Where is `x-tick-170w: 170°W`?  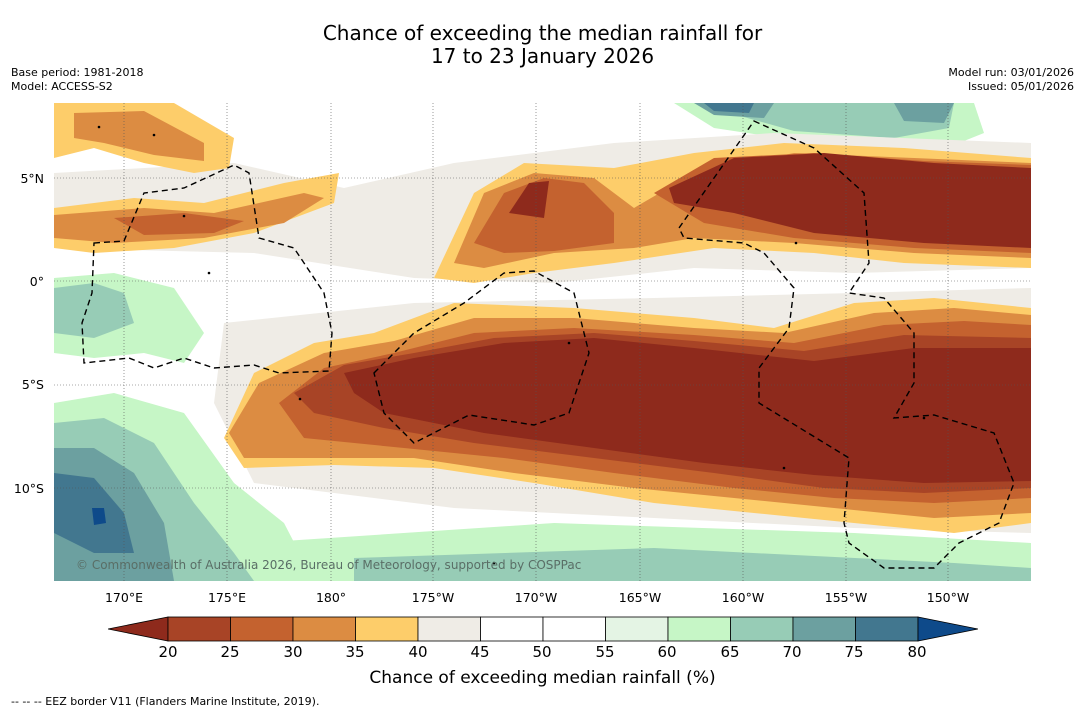 x-tick-170w: 170°W is located at coordinates (536, 597).